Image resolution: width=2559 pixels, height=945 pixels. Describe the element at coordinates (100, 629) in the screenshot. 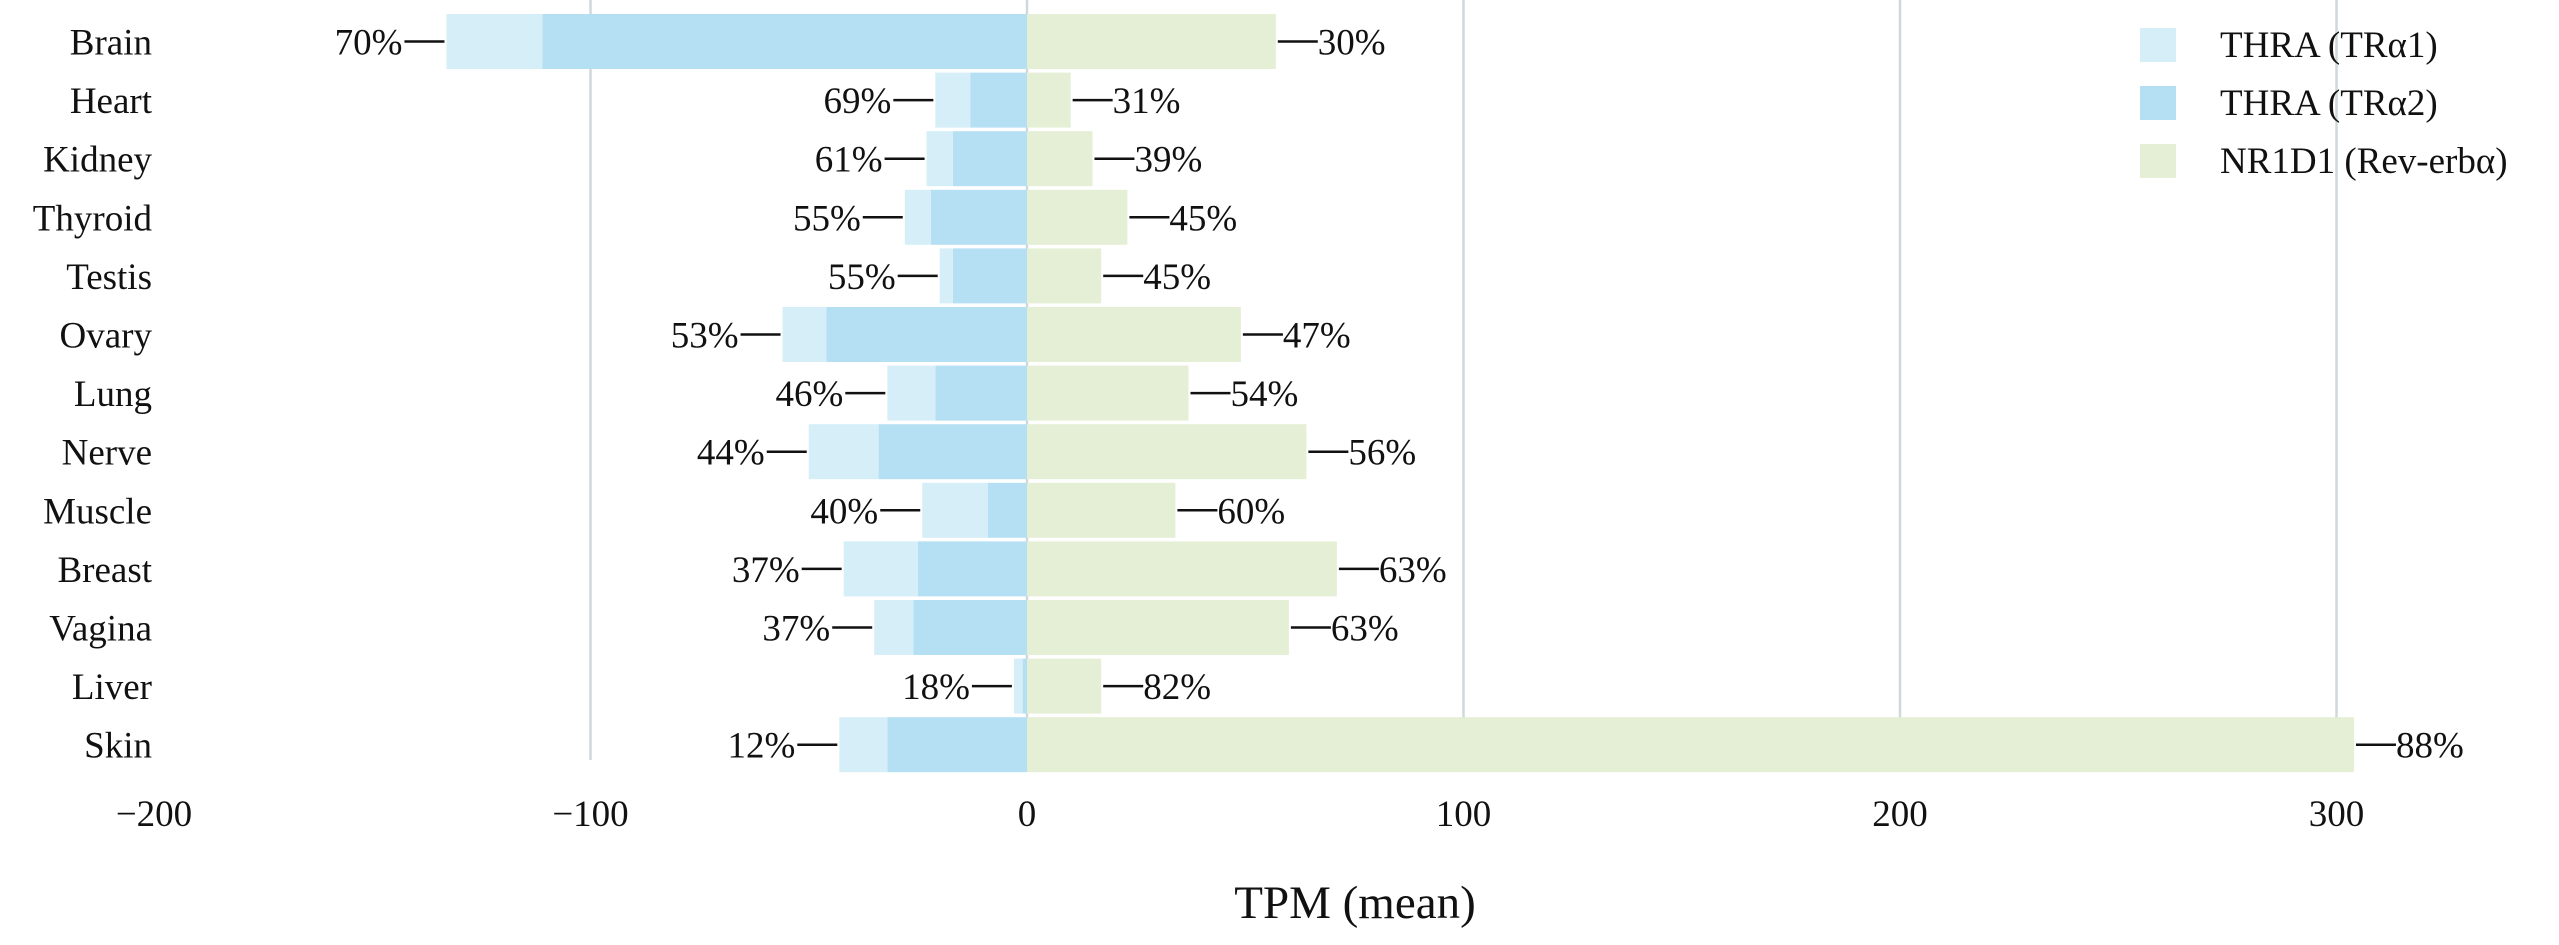

I see `category-label: Vagina` at that location.